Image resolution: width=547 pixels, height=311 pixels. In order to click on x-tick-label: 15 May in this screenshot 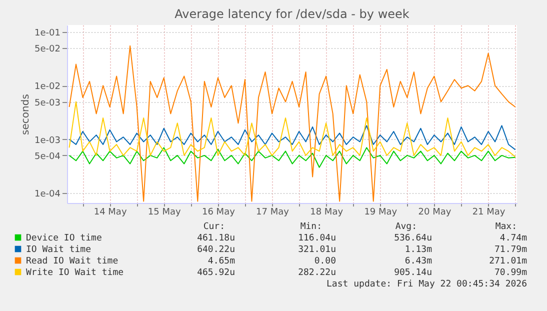, I will do `click(165, 213)`.